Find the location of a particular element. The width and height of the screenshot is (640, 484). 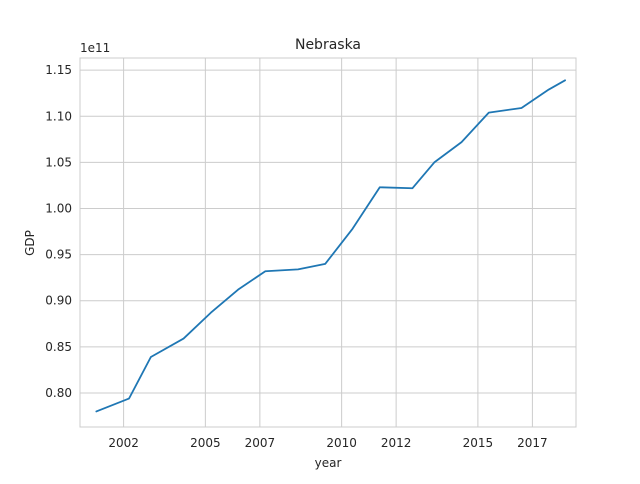

x-axis-label: year is located at coordinates (328, 463).